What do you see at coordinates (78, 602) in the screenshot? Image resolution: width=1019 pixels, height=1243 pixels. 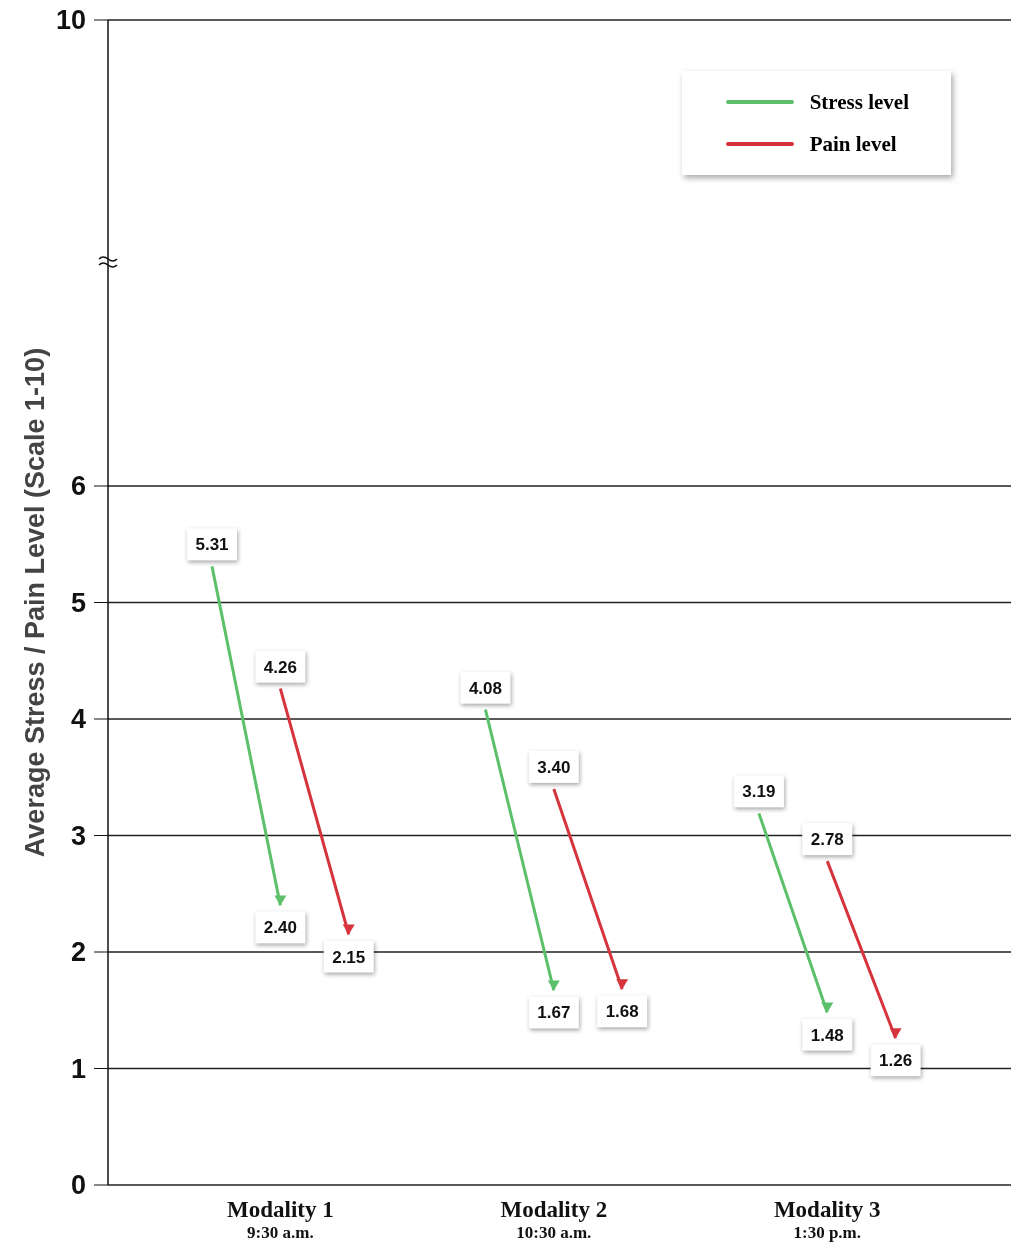 I see `y-tick-label: 5` at bounding box center [78, 602].